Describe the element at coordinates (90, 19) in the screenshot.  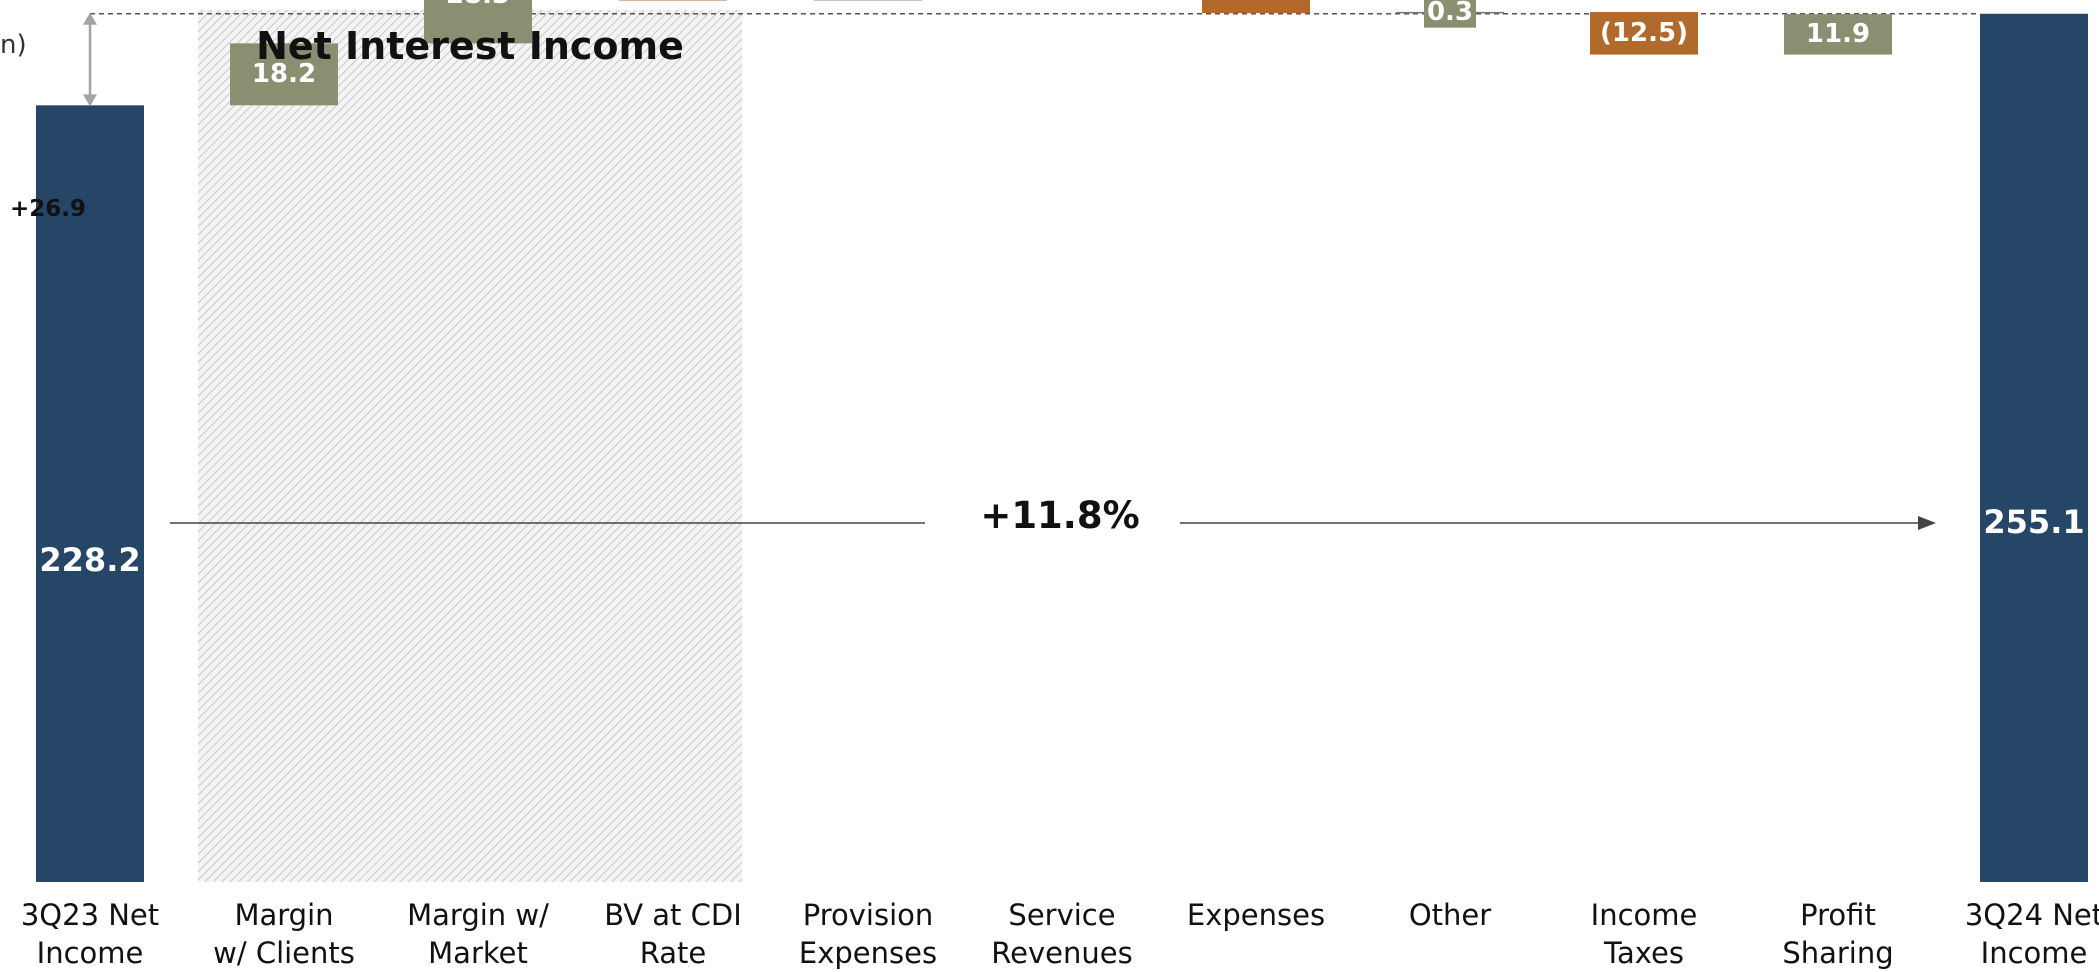
I see `delta-bracket-head-top` at that location.